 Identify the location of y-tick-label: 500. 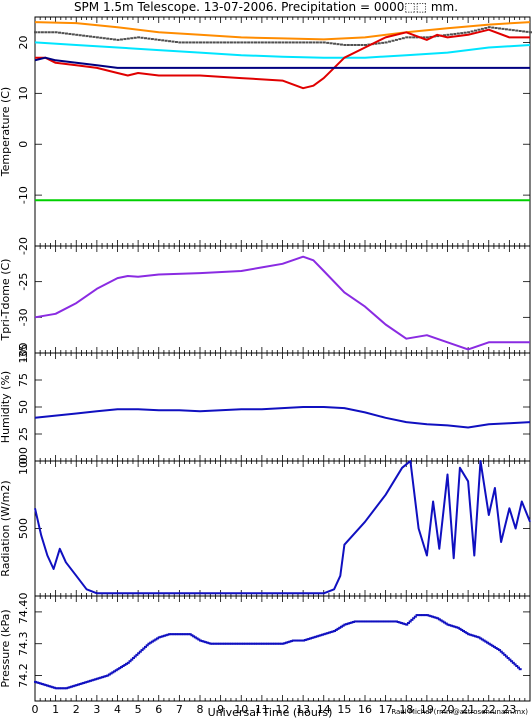
(23, 528).